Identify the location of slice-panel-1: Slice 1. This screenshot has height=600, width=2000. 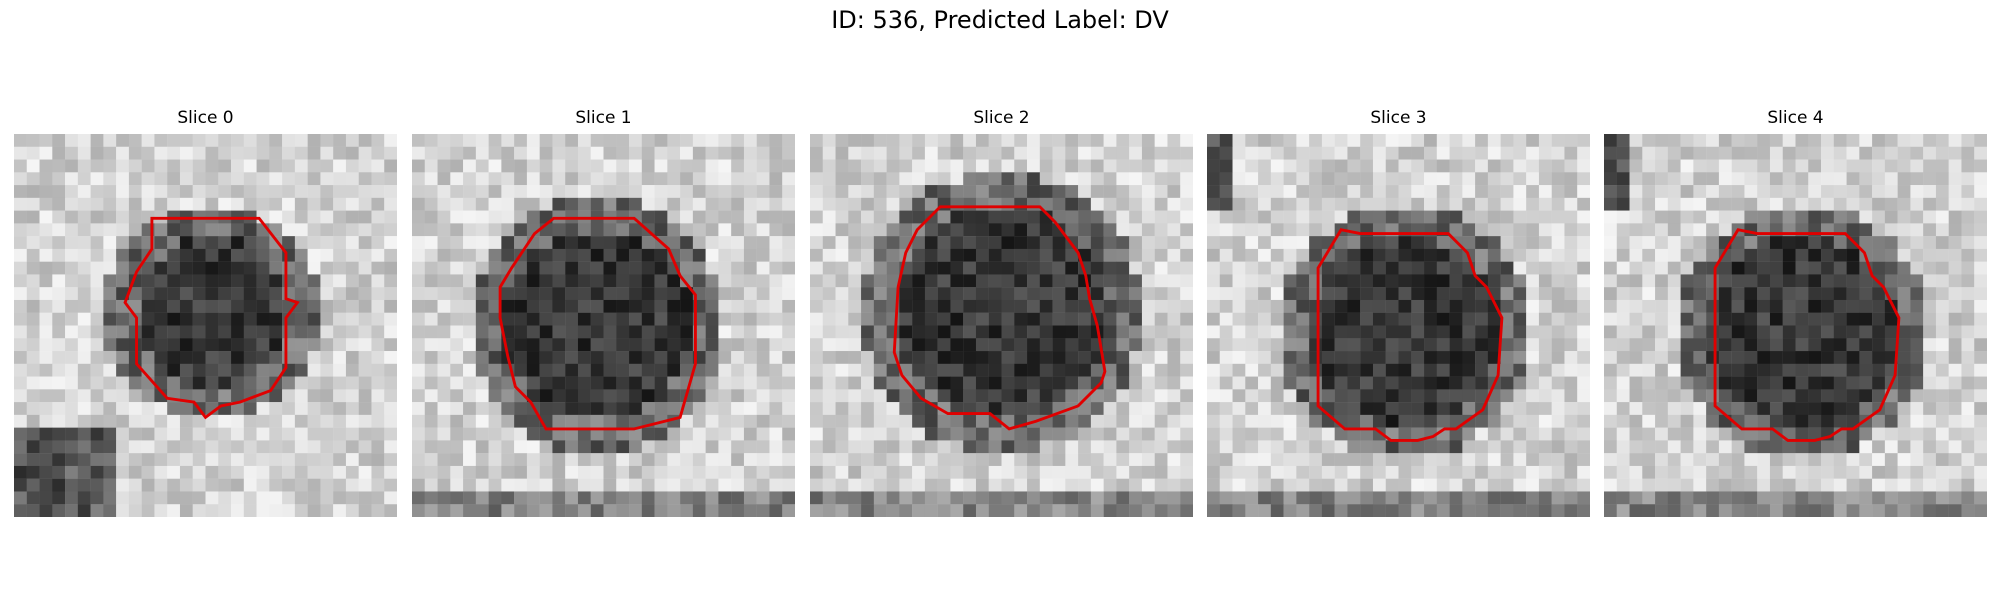
(603, 313).